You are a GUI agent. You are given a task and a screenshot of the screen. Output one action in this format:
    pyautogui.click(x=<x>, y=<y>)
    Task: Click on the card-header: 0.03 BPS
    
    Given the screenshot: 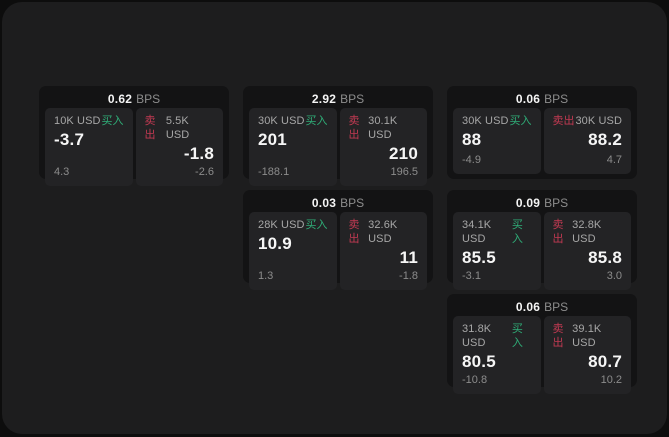 What is the action you would take?
    pyautogui.click(x=338, y=203)
    